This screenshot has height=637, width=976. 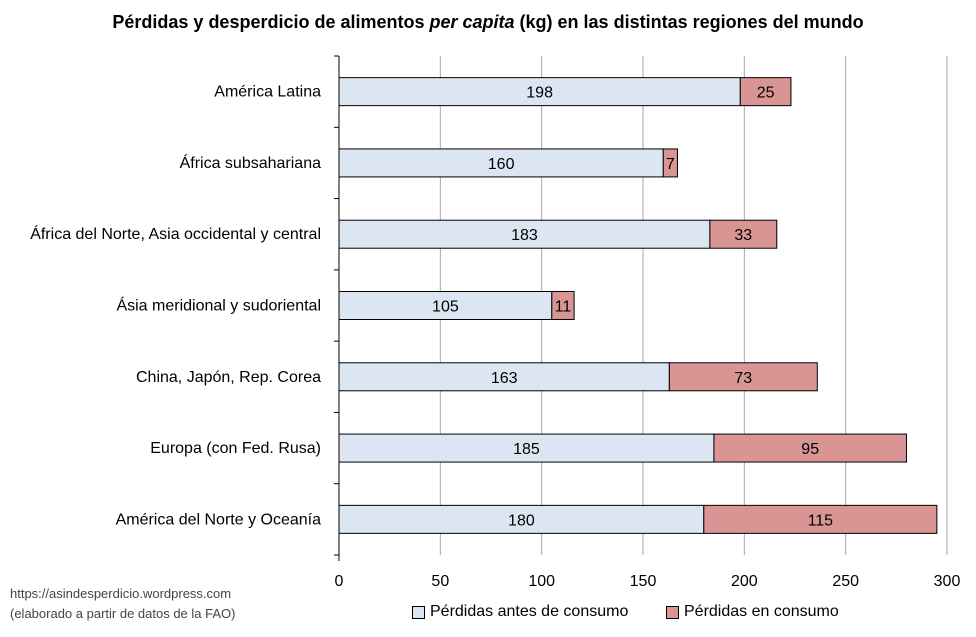 What do you see at coordinates (744, 581) in the screenshot?
I see `x-tick-label: 200` at bounding box center [744, 581].